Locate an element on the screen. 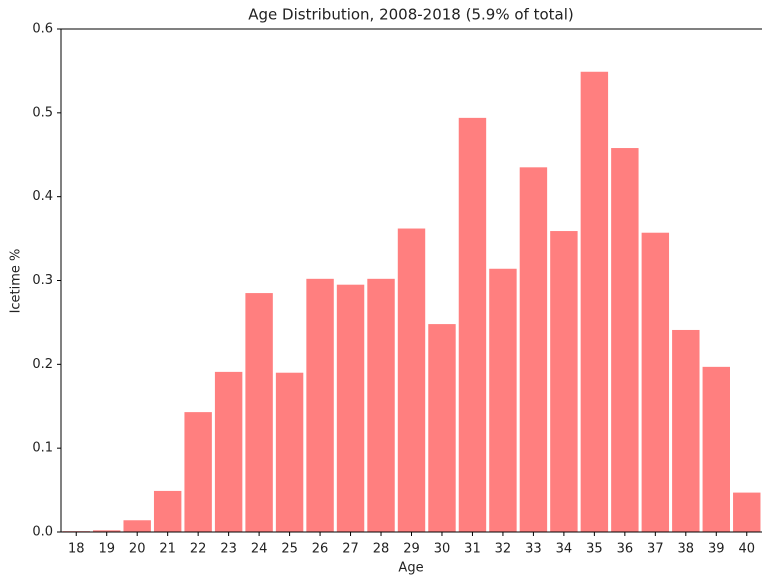  x-tick-label: 33 is located at coordinates (533, 549).